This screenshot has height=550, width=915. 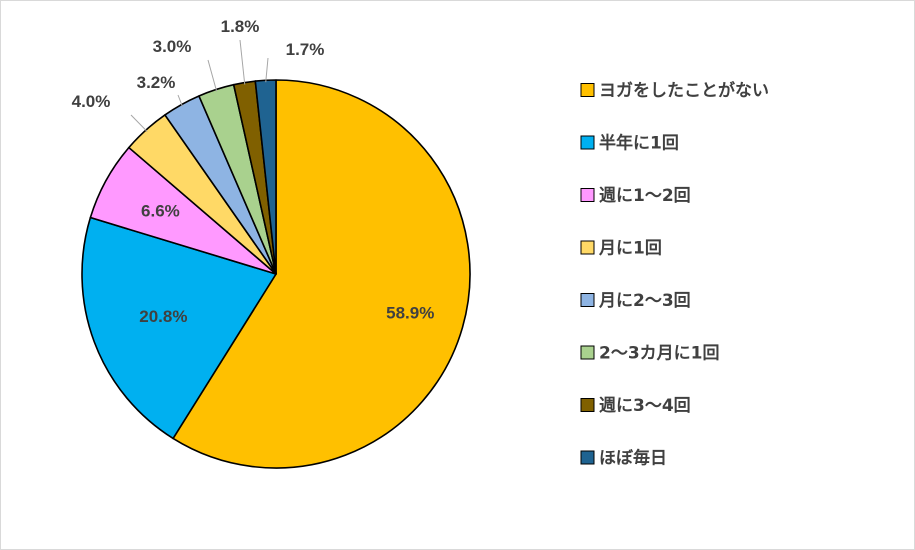 What do you see at coordinates (633, 458) in the screenshot?
I see `legend-label: ほぼ毎日` at bounding box center [633, 458].